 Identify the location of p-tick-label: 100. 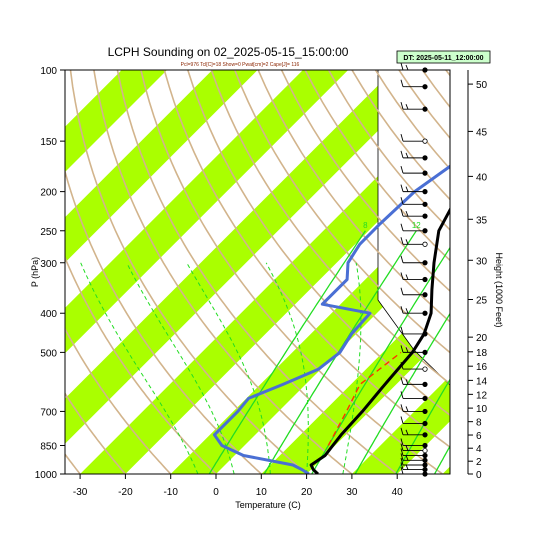
(48, 71).